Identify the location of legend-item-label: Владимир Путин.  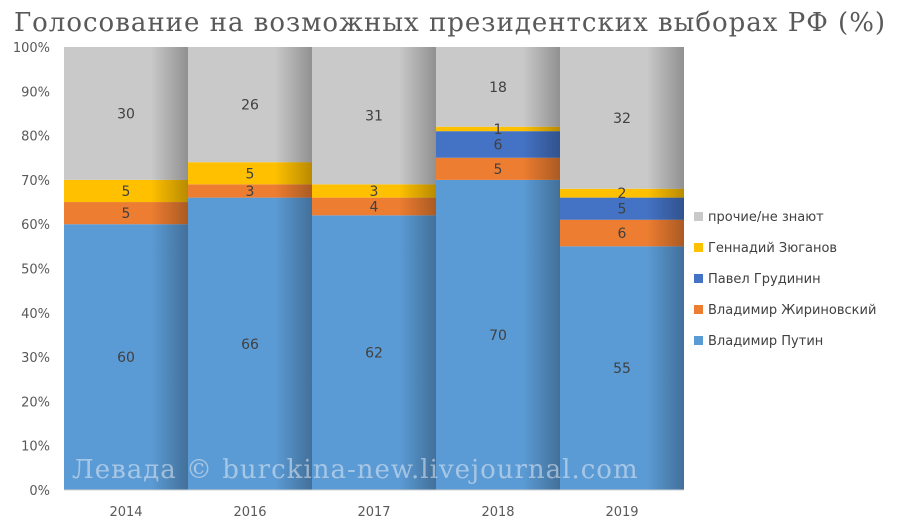
(765, 341).